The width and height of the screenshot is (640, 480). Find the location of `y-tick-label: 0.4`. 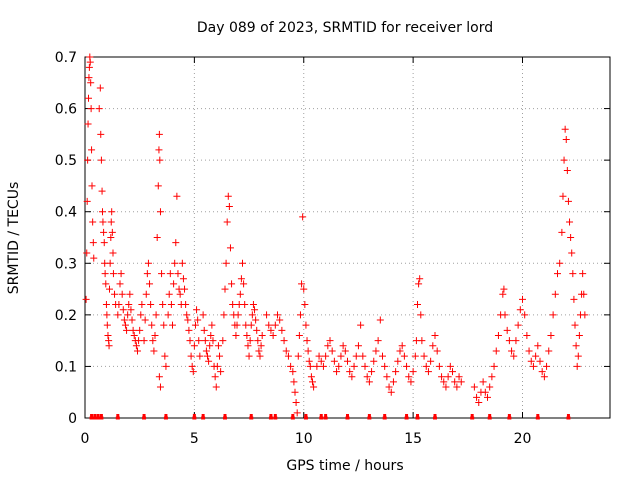

y-tick-label: 0.4 is located at coordinates (66, 213).